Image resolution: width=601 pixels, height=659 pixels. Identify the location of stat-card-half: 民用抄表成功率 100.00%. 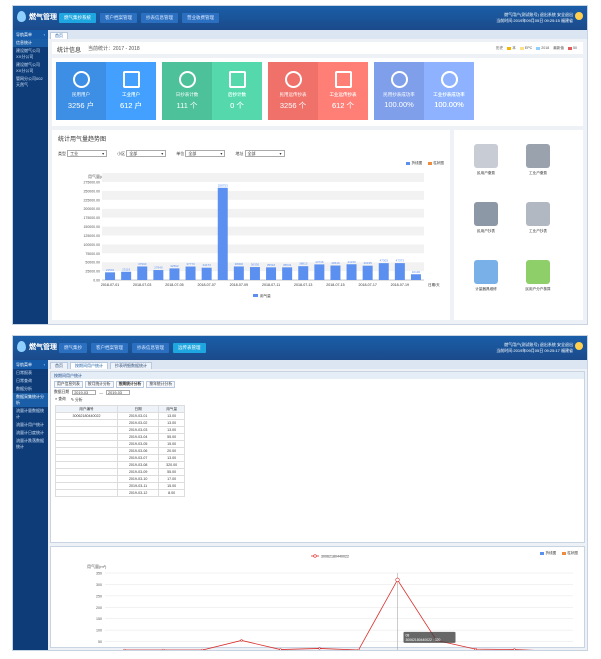
(399, 91).